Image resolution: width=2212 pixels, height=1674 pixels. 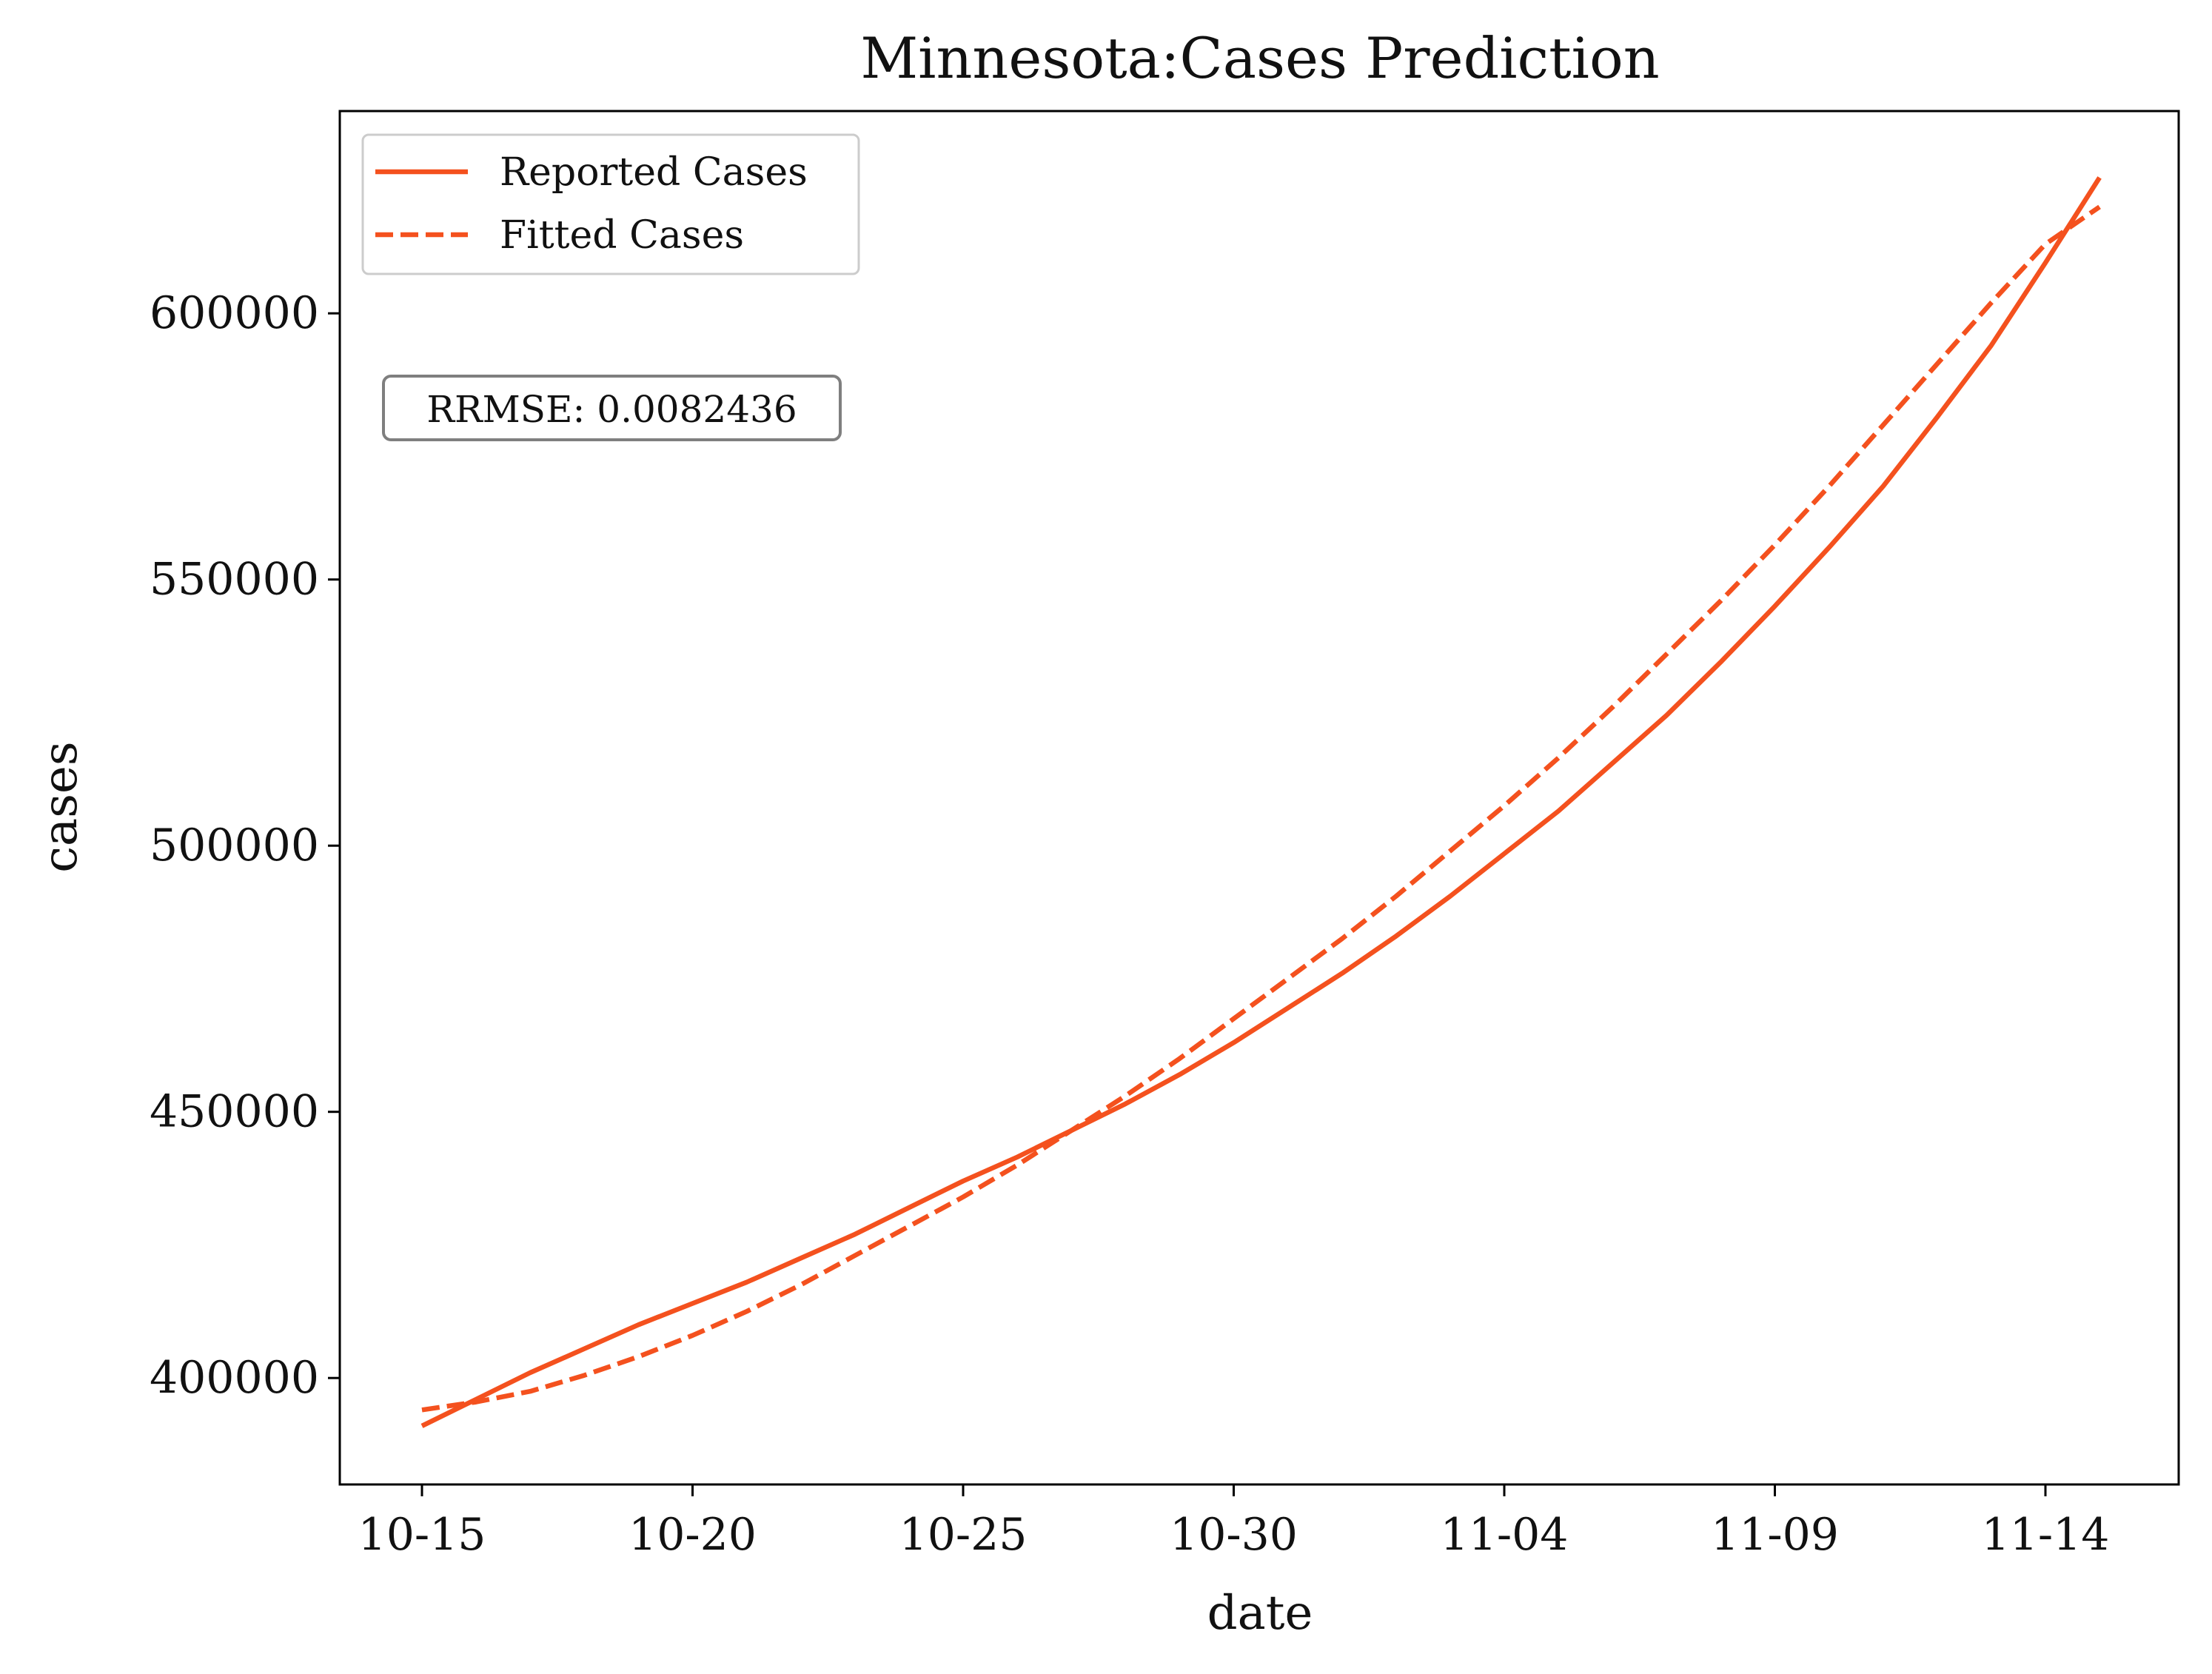 What do you see at coordinates (2046, 1535) in the screenshot?
I see `x-tick-label: 11-14` at bounding box center [2046, 1535].